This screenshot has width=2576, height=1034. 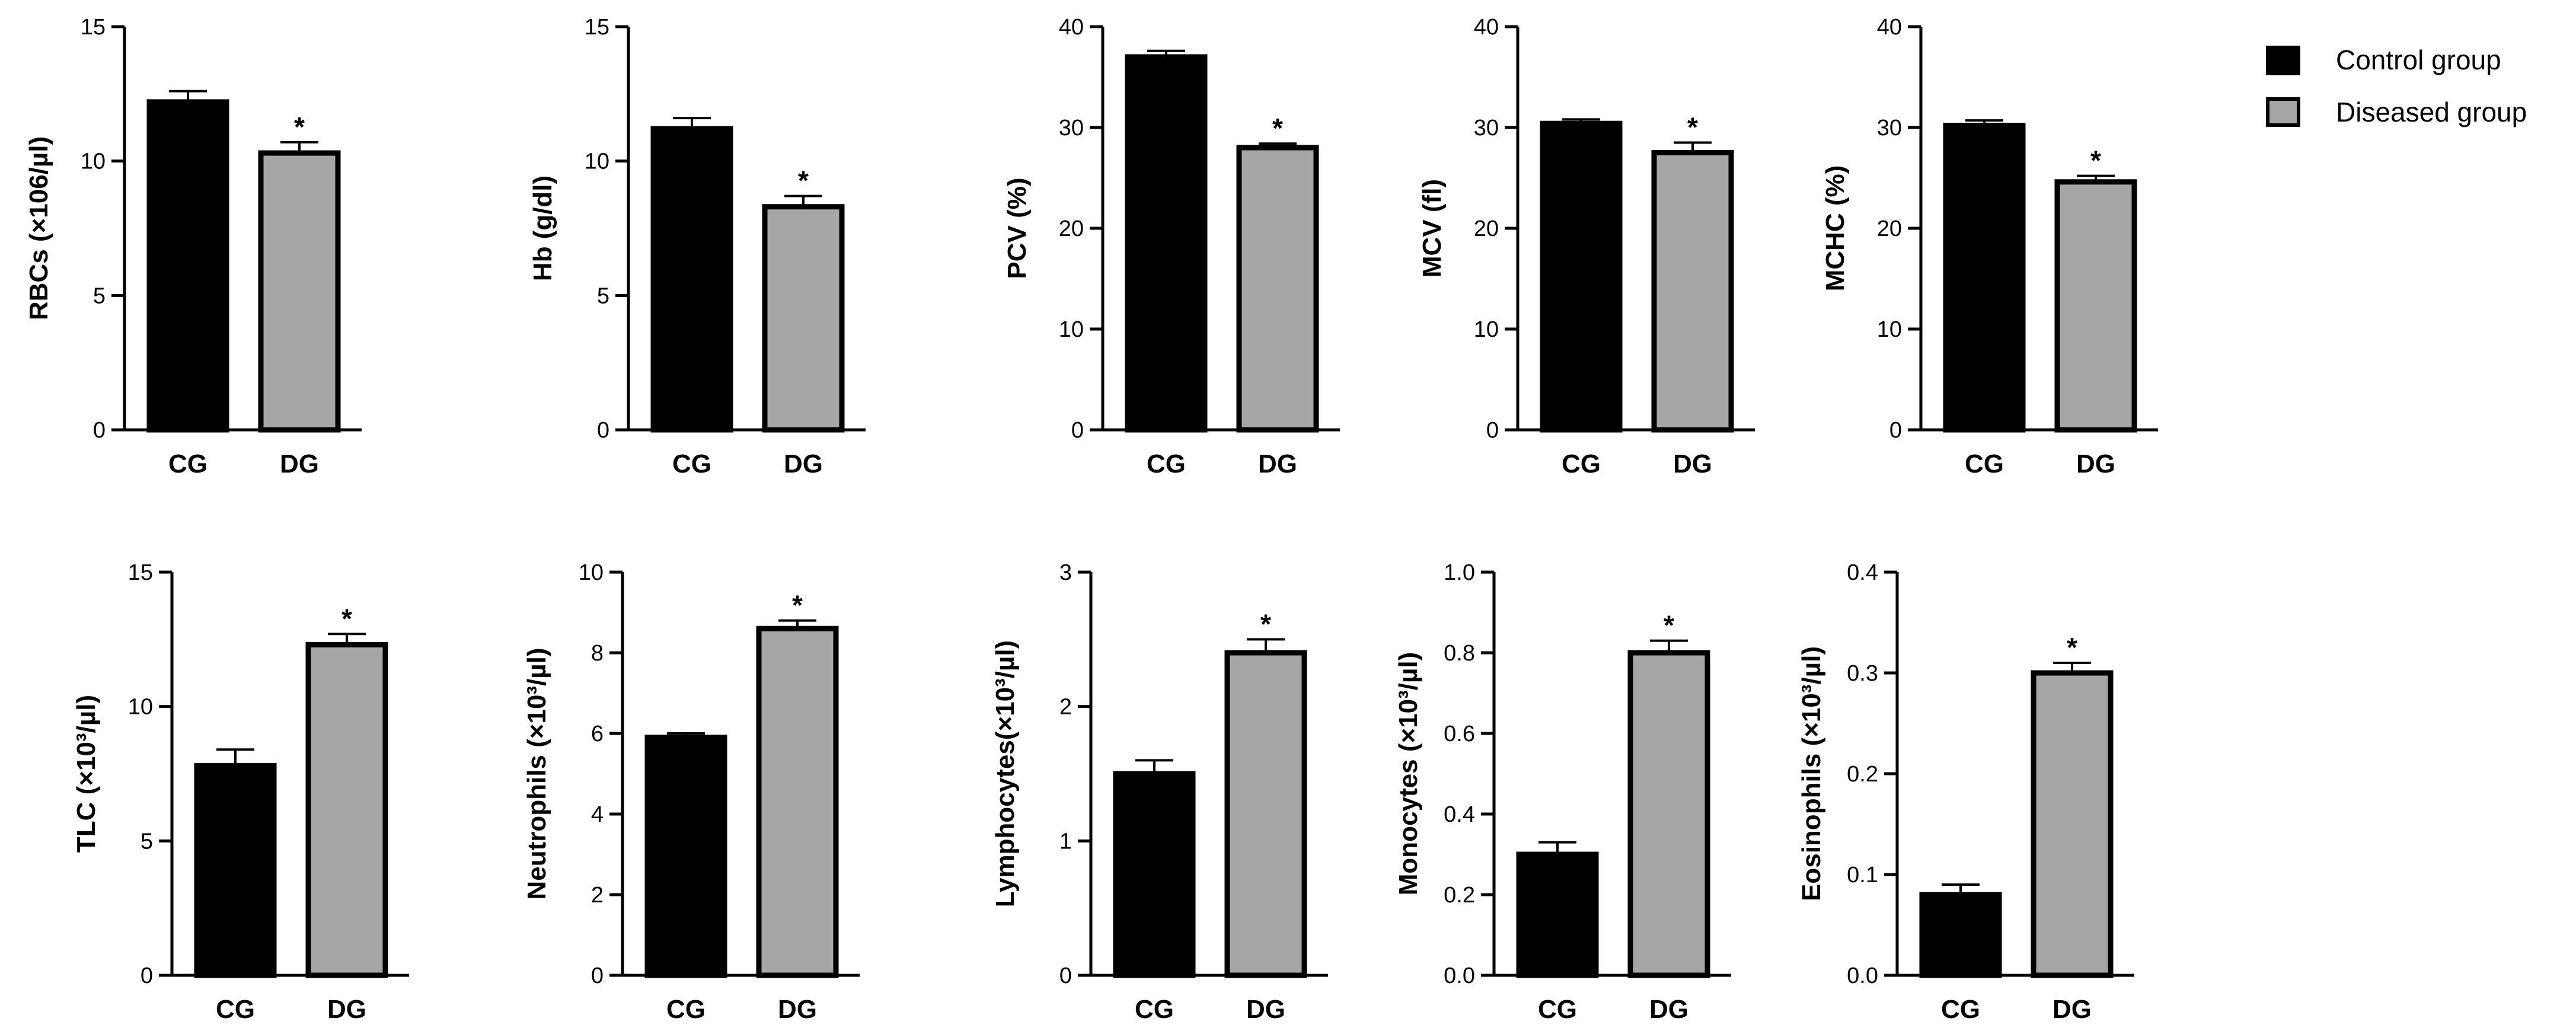 What do you see at coordinates (2418, 59) in the screenshot?
I see `legend-label-control: Control group` at bounding box center [2418, 59].